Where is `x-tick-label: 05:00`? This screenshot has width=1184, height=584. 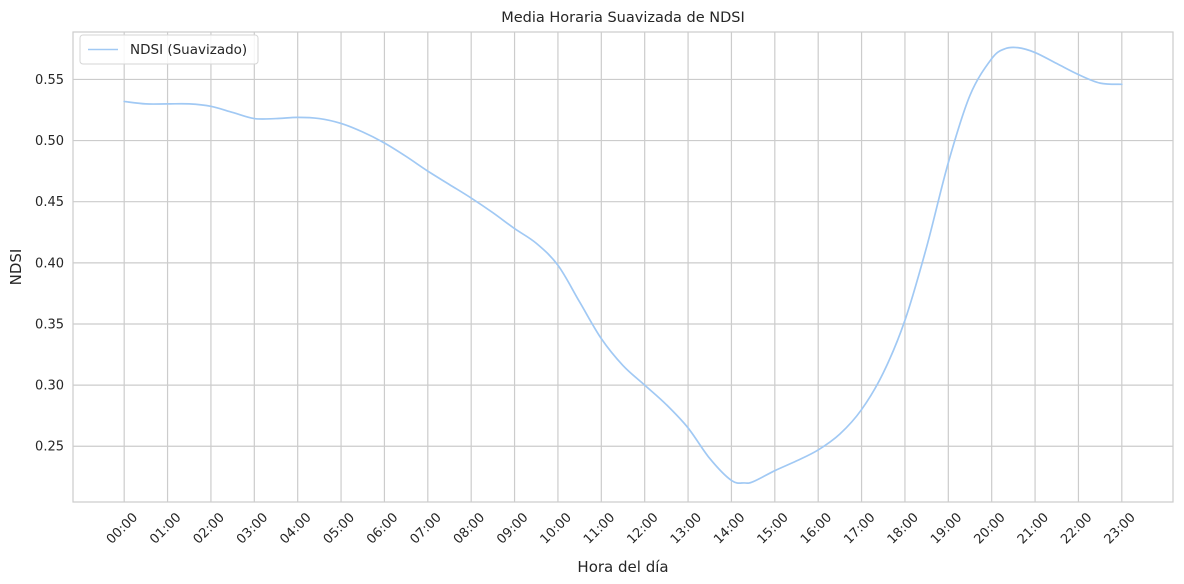 x-tick-label: 05:00 is located at coordinates (339, 528).